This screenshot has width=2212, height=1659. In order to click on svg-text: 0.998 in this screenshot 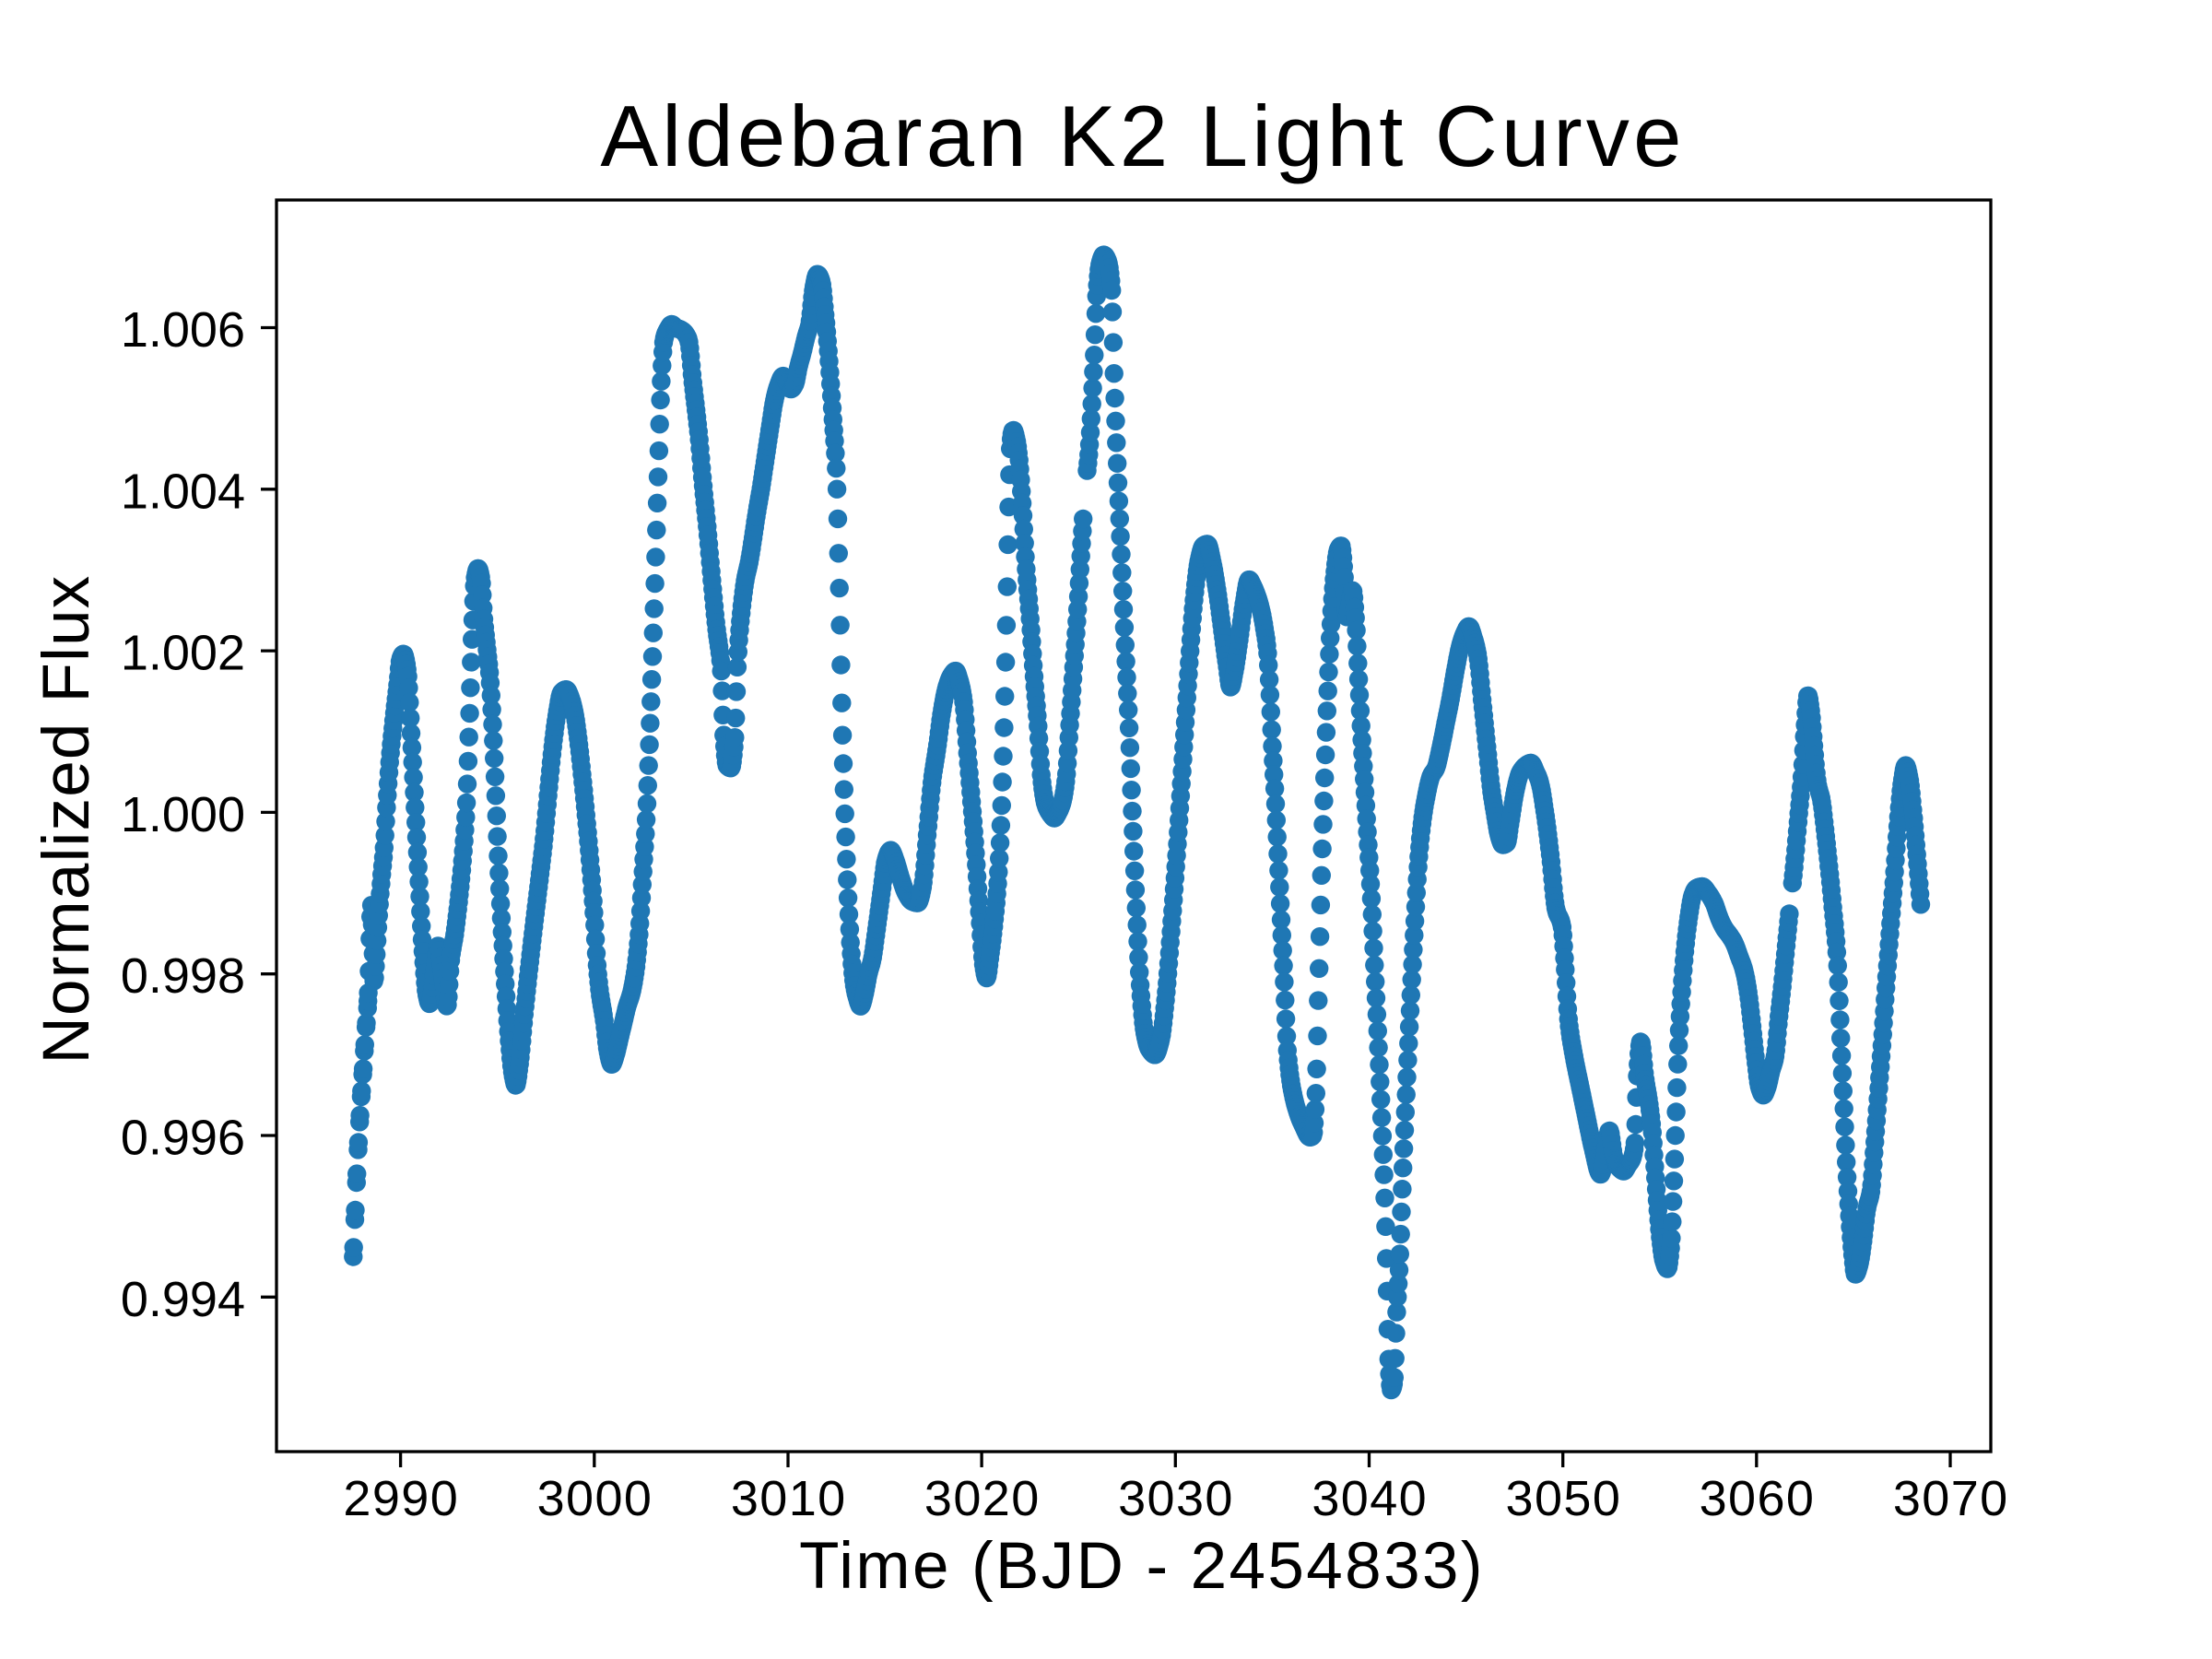, I will do `click(183, 976)`.